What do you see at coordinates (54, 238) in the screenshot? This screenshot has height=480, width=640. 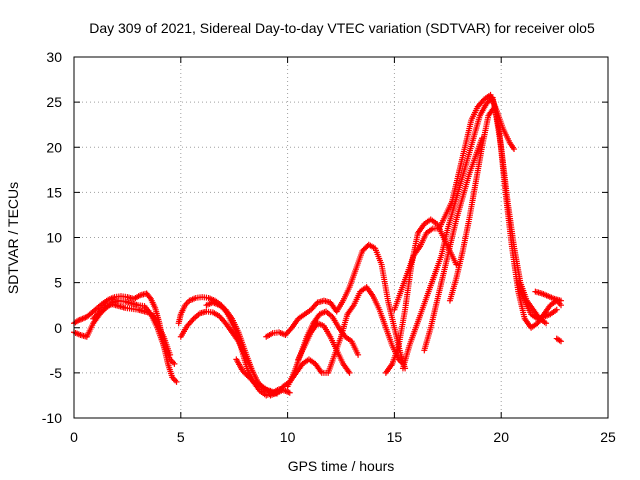 I see `y-tick-label: 10` at bounding box center [54, 238].